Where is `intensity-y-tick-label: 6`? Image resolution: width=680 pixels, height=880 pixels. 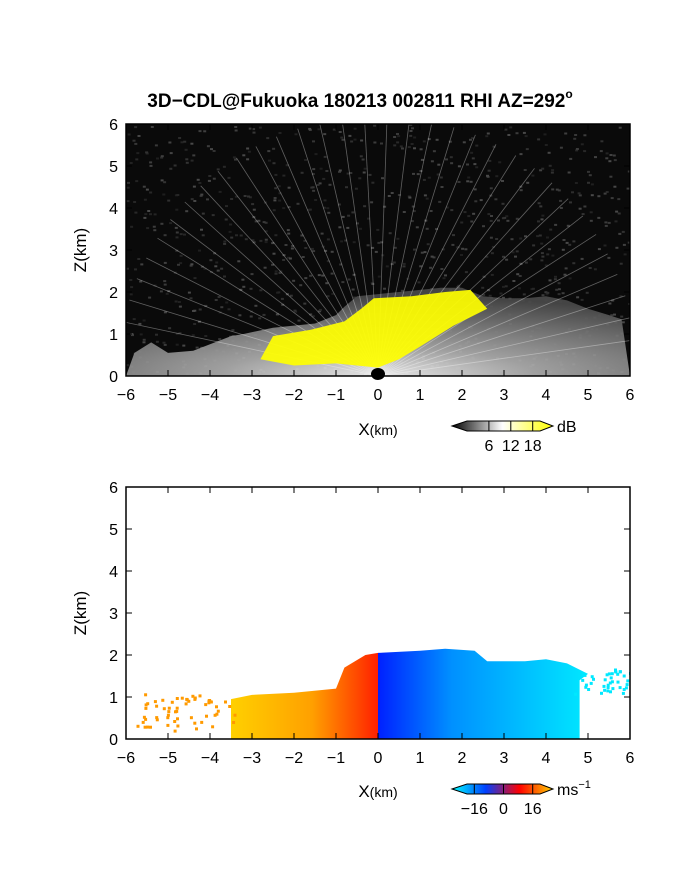
intensity-y-tick-label: 6 is located at coordinates (113, 125).